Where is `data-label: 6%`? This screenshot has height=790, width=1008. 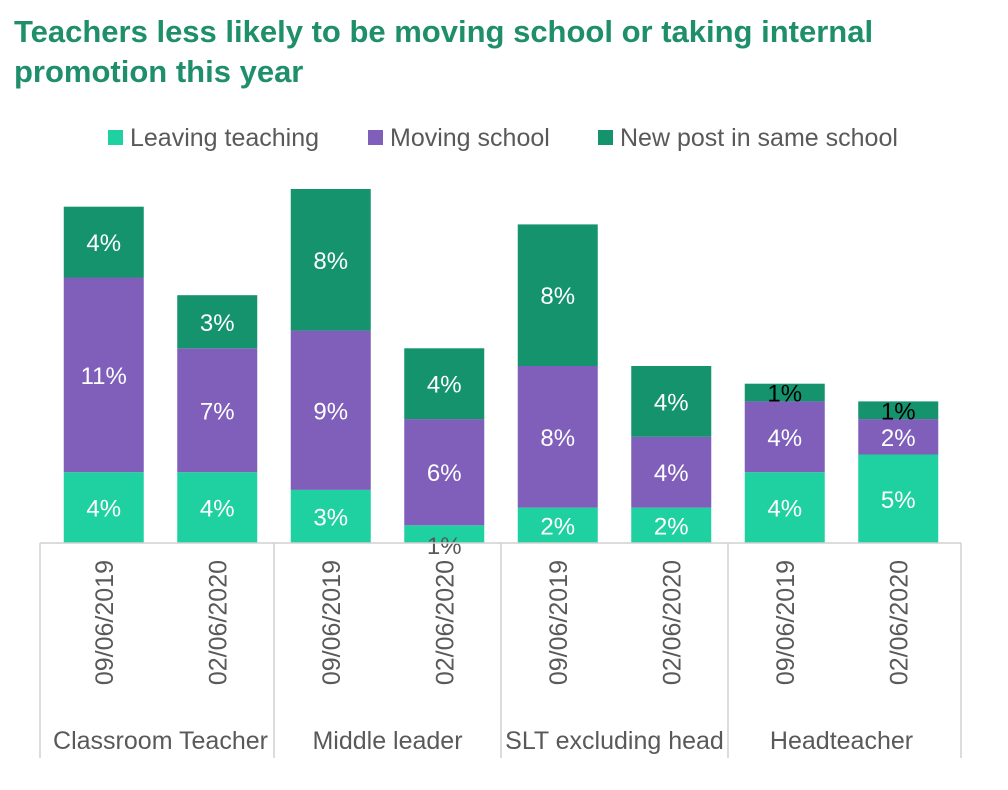
data-label: 6% is located at coordinates (444, 473).